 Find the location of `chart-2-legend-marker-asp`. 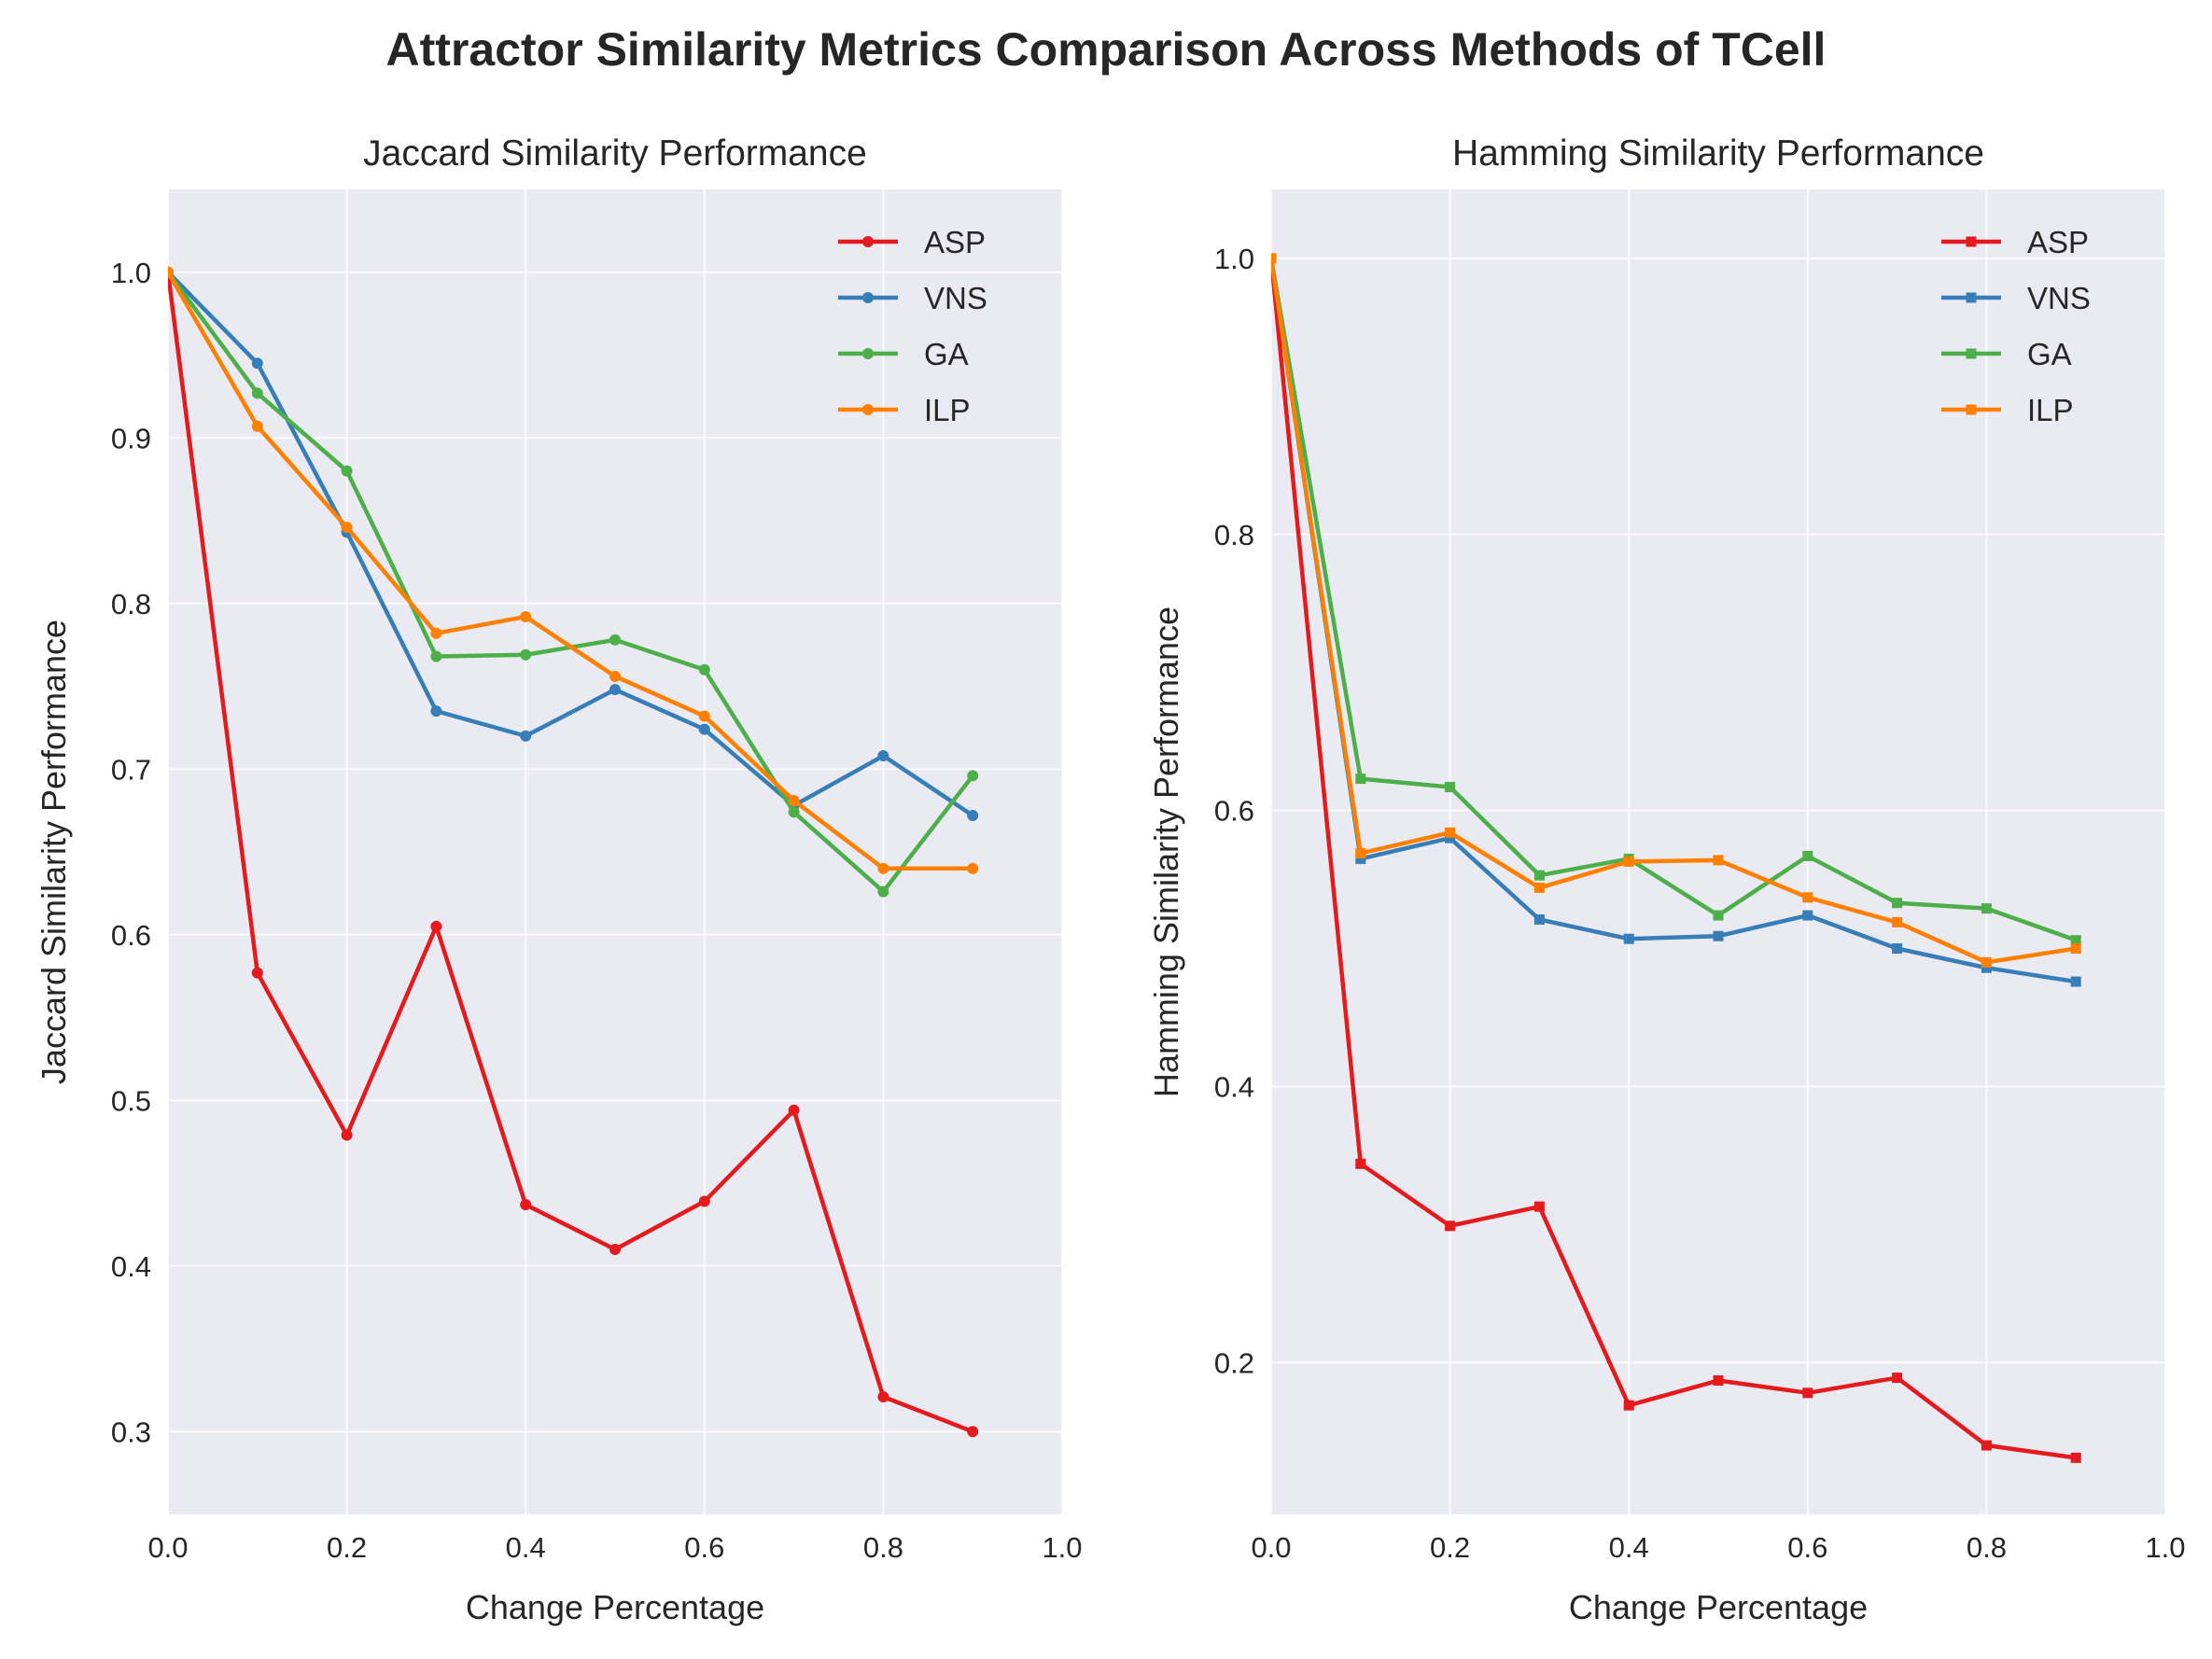

chart-2-legend-marker-asp is located at coordinates (1971, 241).